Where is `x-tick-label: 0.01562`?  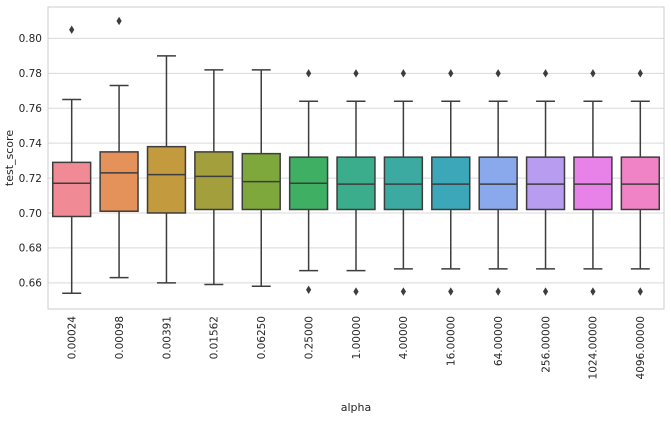 x-tick-label: 0.01562 is located at coordinates (215, 337).